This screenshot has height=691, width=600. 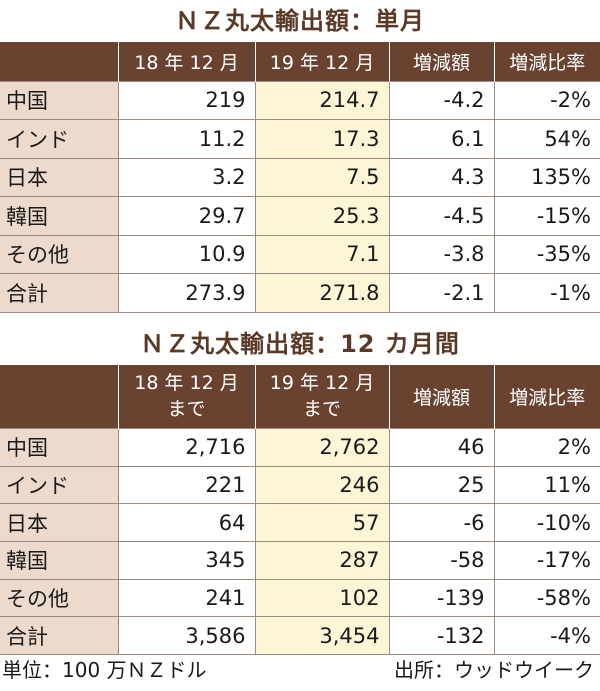 I want to click on table-row: 日本 64 57 -6 -10%, so click(x=300, y=522).